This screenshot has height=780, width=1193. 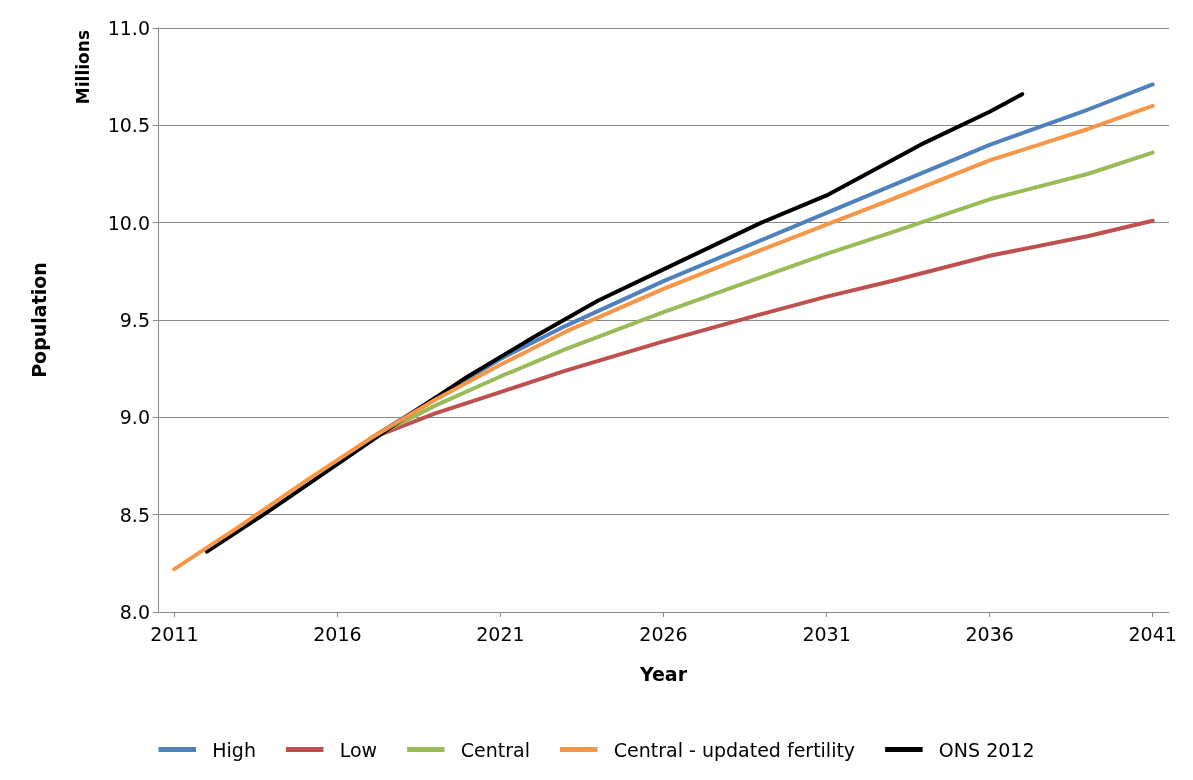 I want to click on legend-label: ONS 2012, so click(x=986, y=749).